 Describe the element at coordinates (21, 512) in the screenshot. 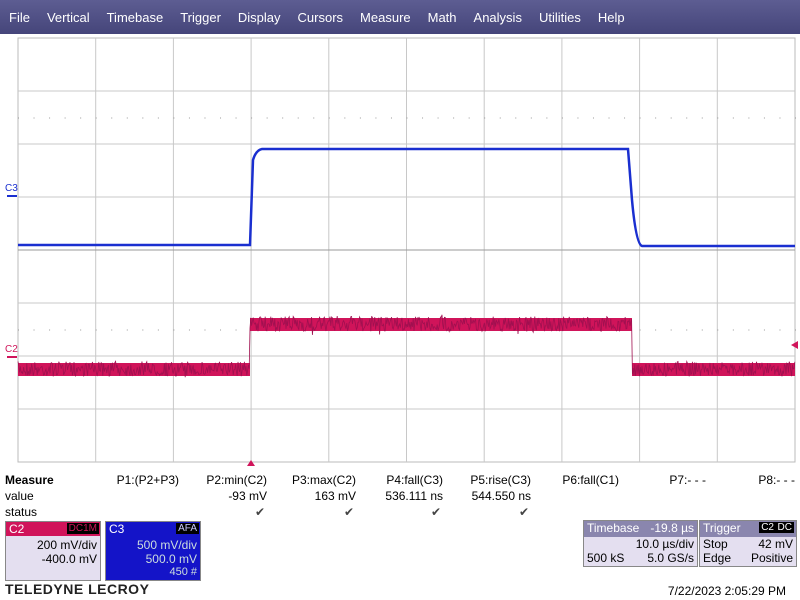

I see `row-label: status` at that location.